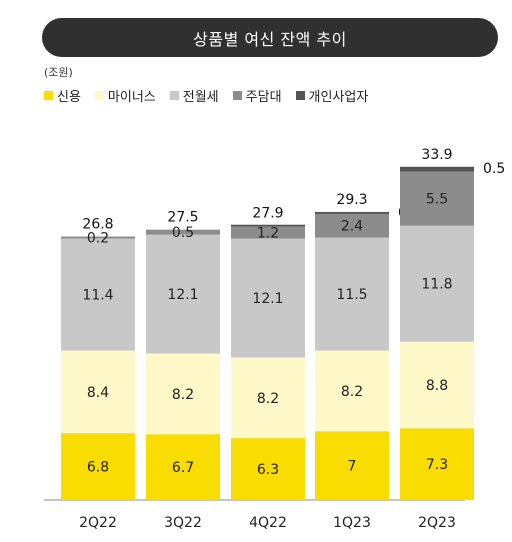  I want to click on data-label: 7, so click(352, 467).